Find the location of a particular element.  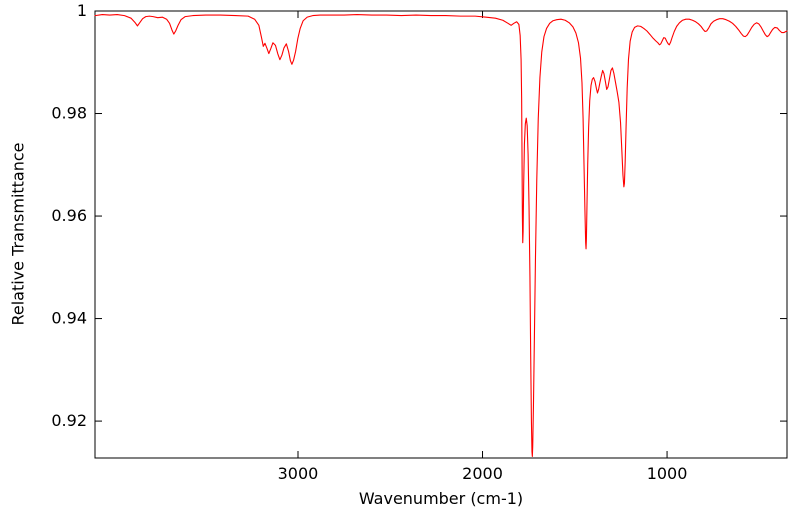

y-tick-label: 0.96 is located at coordinates (69, 215).